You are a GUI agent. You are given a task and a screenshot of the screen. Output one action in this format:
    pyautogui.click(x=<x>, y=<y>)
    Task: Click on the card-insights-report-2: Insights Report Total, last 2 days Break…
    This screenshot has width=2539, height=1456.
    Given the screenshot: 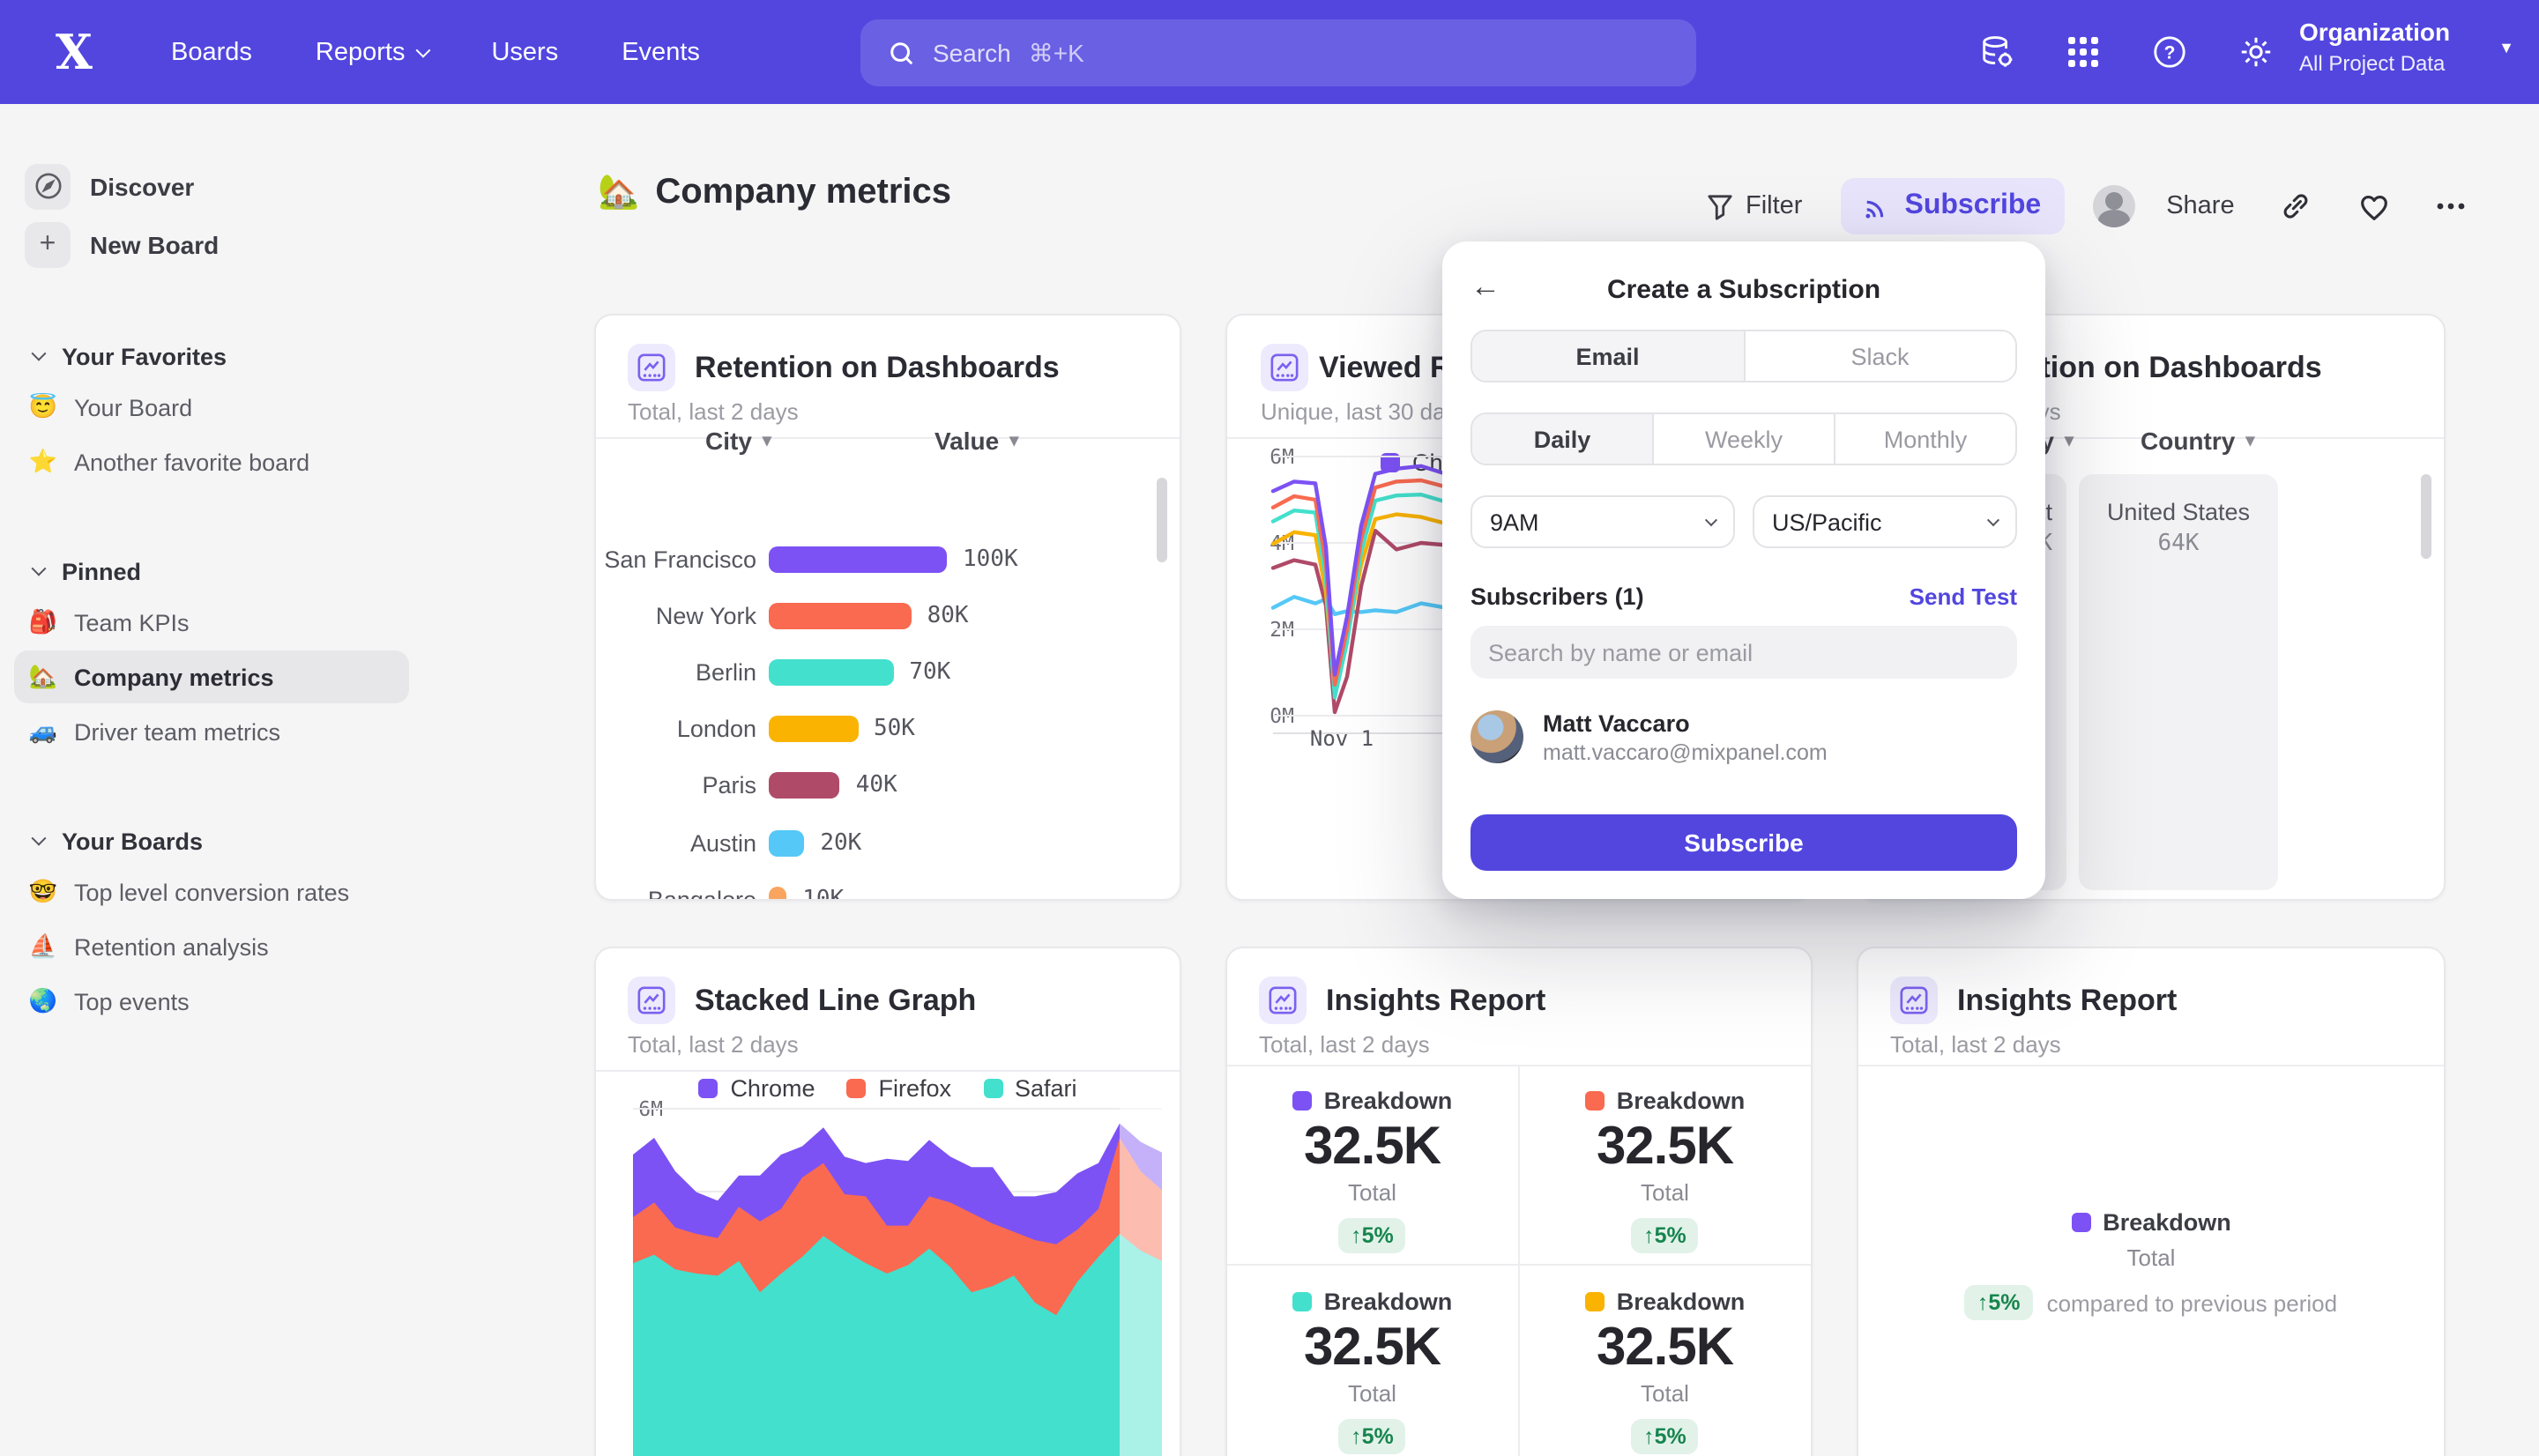 What is the action you would take?
    pyautogui.click(x=2151, y=1201)
    